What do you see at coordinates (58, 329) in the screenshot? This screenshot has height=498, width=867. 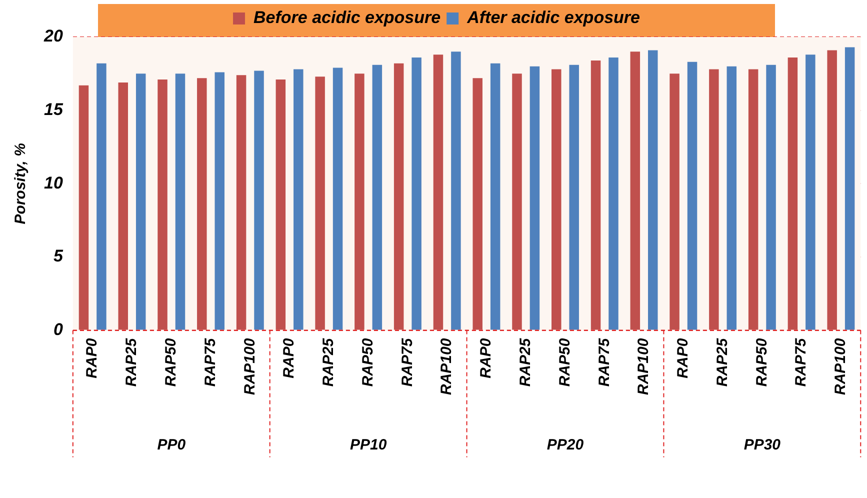 I see `y-tick-label: 0` at bounding box center [58, 329].